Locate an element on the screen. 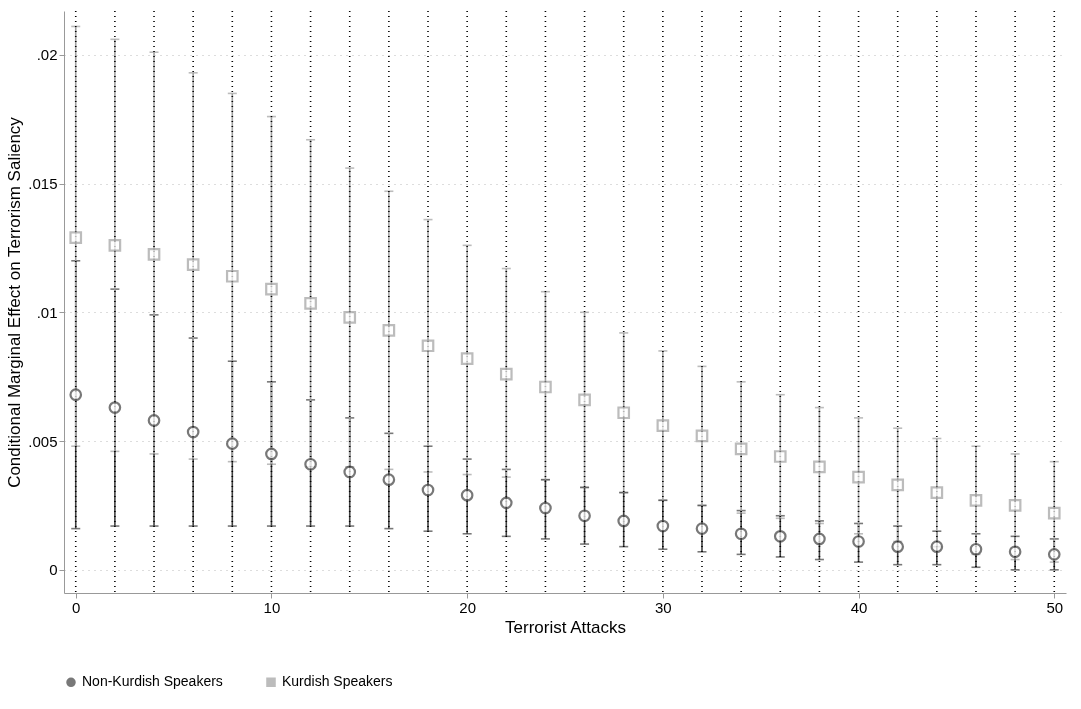 The width and height of the screenshot is (1081, 709). x-tick-label: 10 is located at coordinates (272, 607).